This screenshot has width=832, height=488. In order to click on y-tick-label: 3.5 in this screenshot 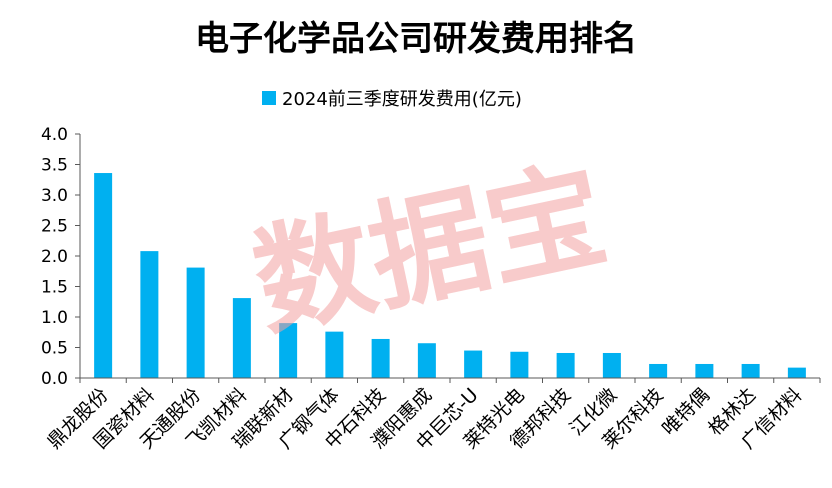, I will do `click(54, 166)`.